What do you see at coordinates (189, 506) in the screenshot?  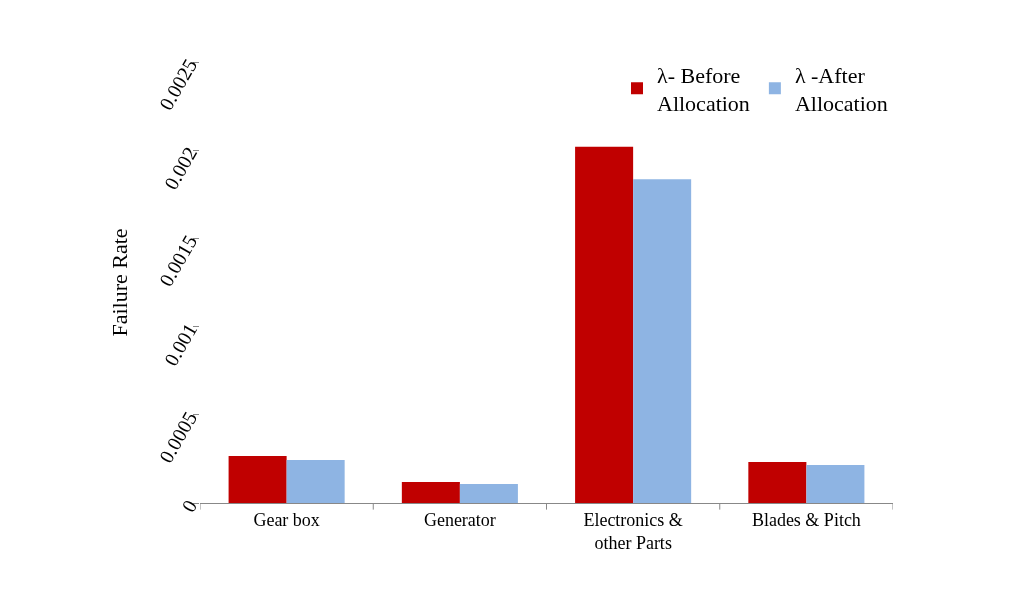 I see `y-tick-label: 0` at bounding box center [189, 506].